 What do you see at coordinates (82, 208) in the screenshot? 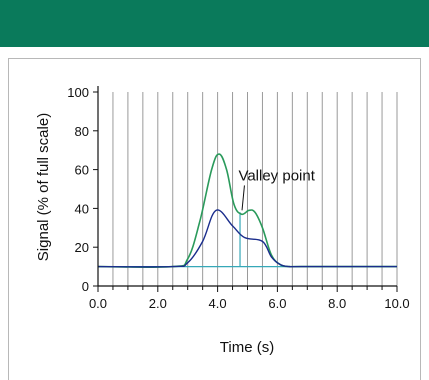
I see `y-tick-label-2: 40` at bounding box center [82, 208].